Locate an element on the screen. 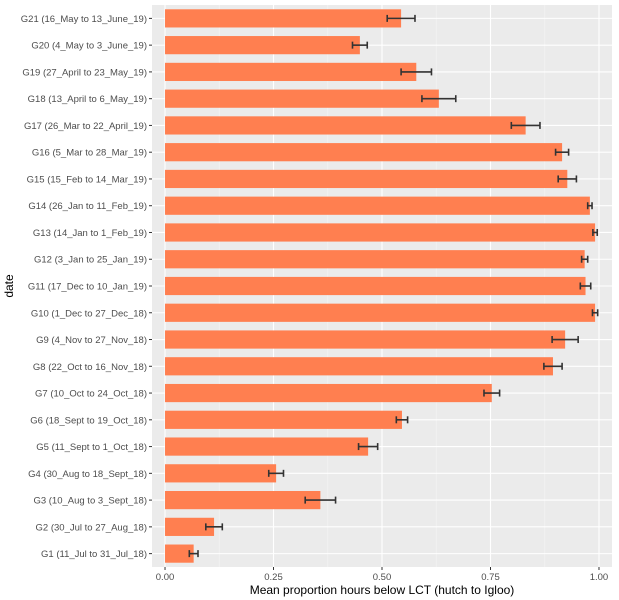  y-tick-label: G9 (4_Nov to 27_Nov_18) is located at coordinates (91, 340).